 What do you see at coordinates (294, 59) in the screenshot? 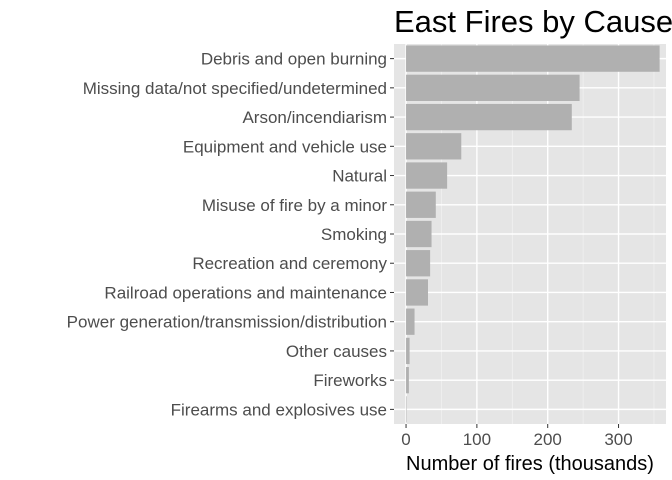
I see `category-label: Debris and open burning` at bounding box center [294, 59].